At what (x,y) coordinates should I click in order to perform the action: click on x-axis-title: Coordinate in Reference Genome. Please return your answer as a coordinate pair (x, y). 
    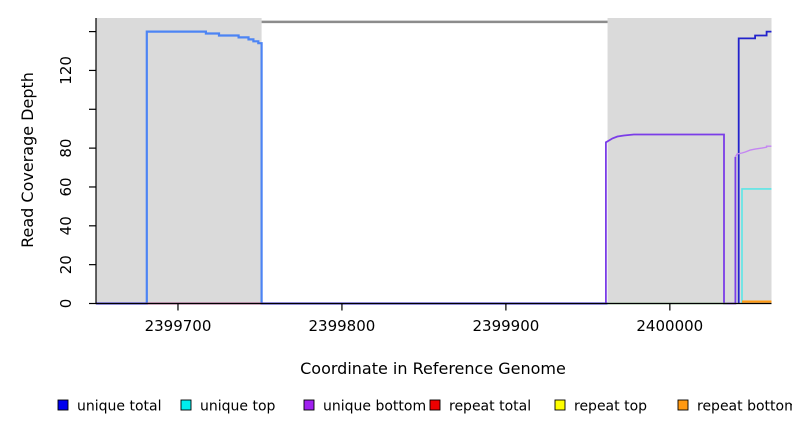
    Looking at the image, I should click on (433, 368).